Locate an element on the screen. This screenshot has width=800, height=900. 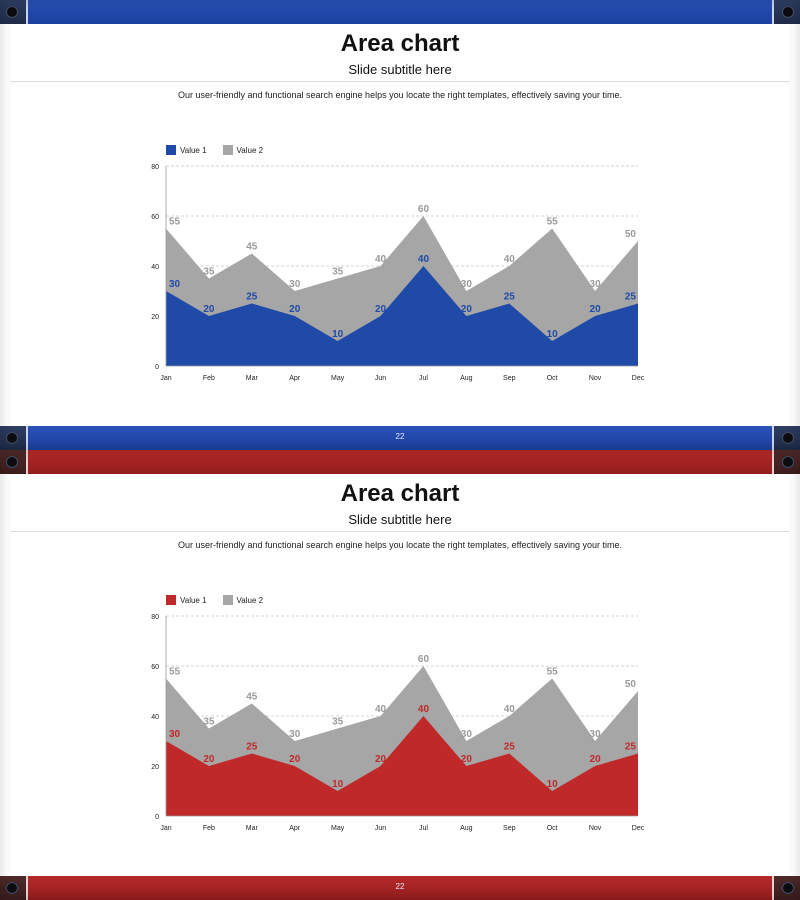
bracket-left is located at coordinates (14, 438).